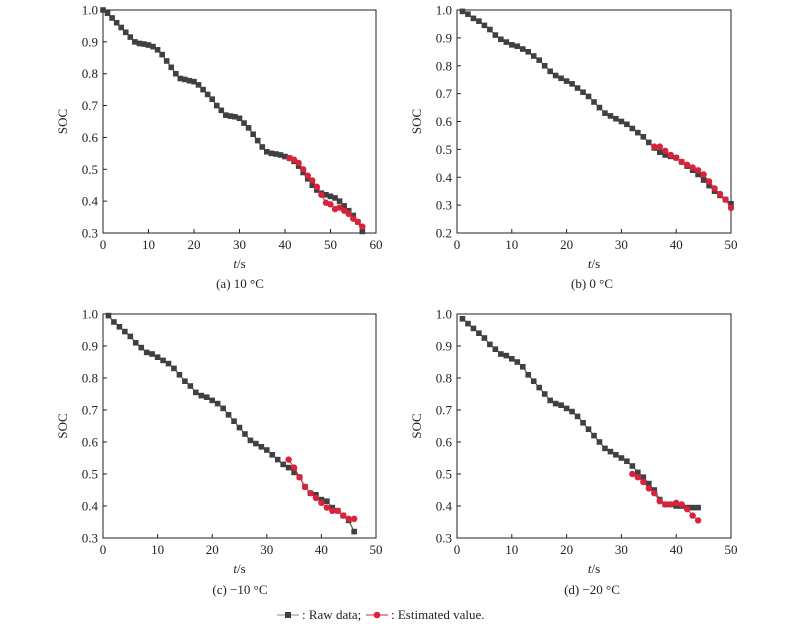 Image resolution: width=800 pixels, height=624 pixels. Describe the element at coordinates (592, 589) in the screenshot. I see `panel-caption: (d) −20 °C` at that location.